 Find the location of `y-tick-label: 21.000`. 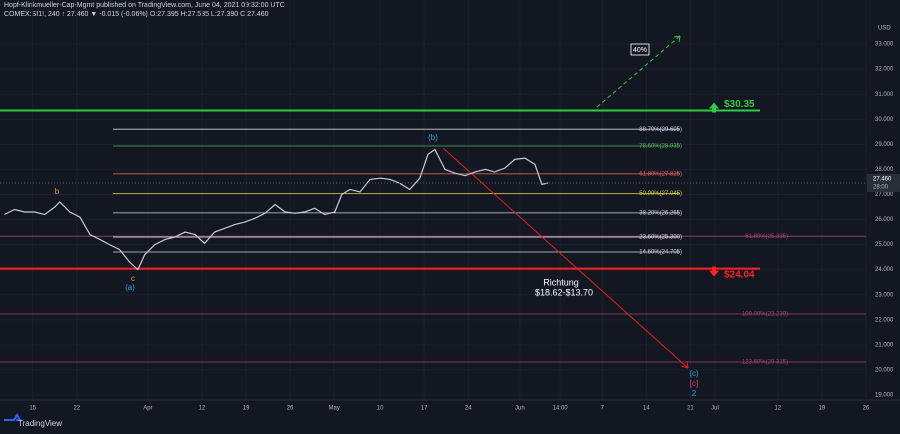

y-tick-label: 21.000 is located at coordinates (884, 345).